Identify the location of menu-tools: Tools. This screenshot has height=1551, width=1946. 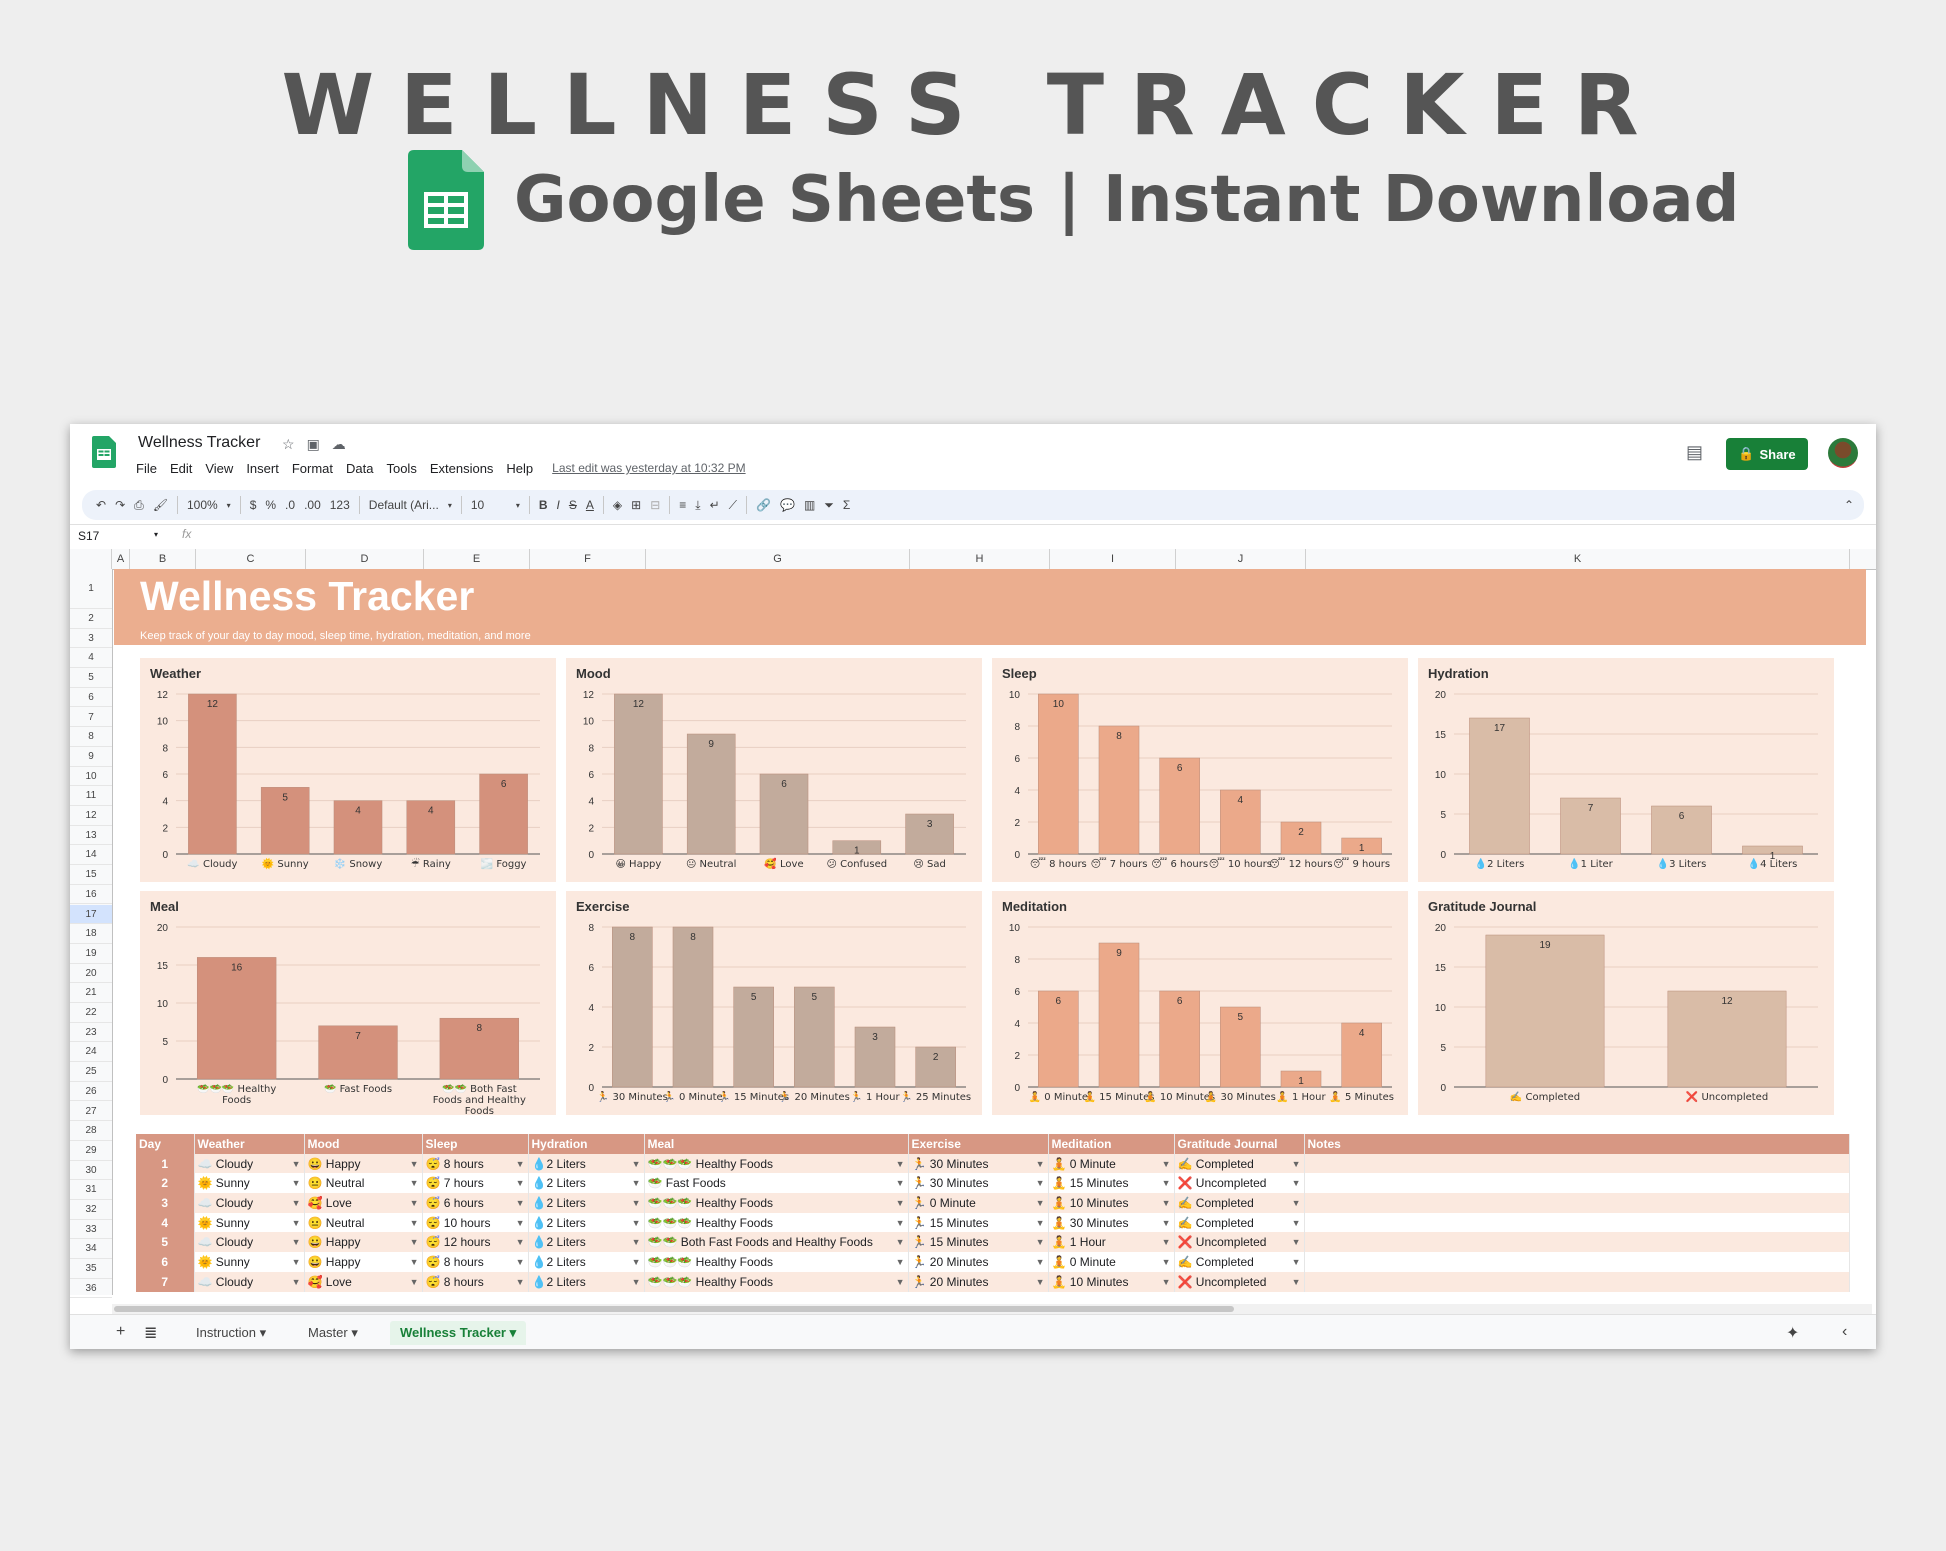
(401, 468).